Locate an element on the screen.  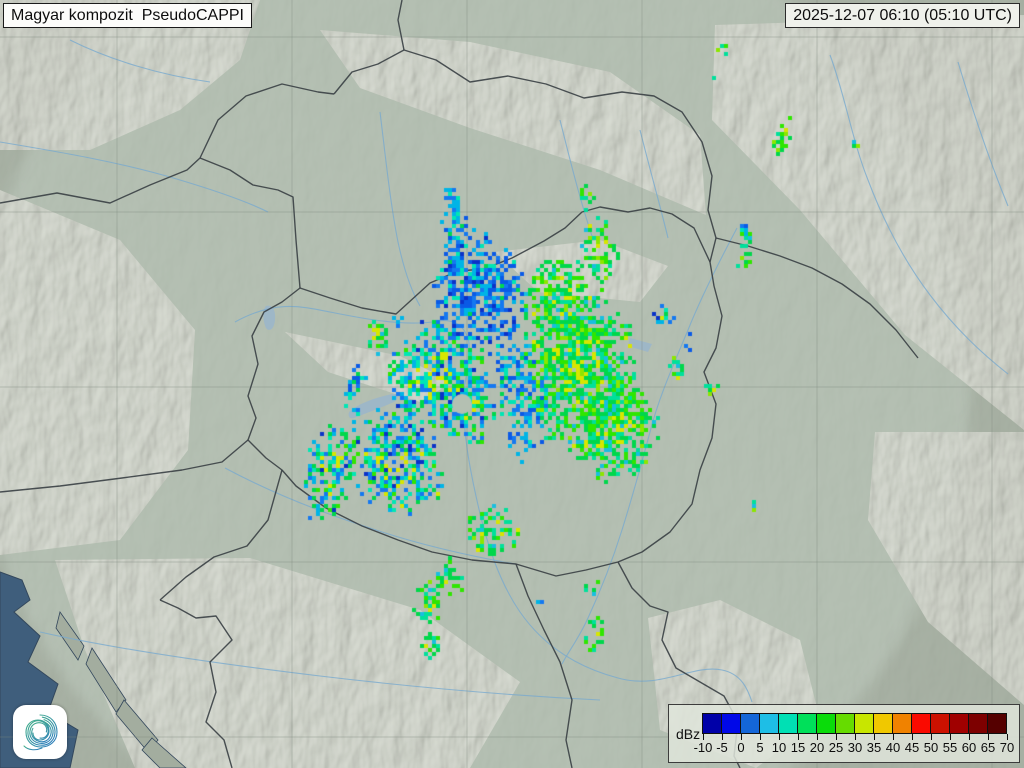
legend-color-bar is located at coordinates (854, 723).